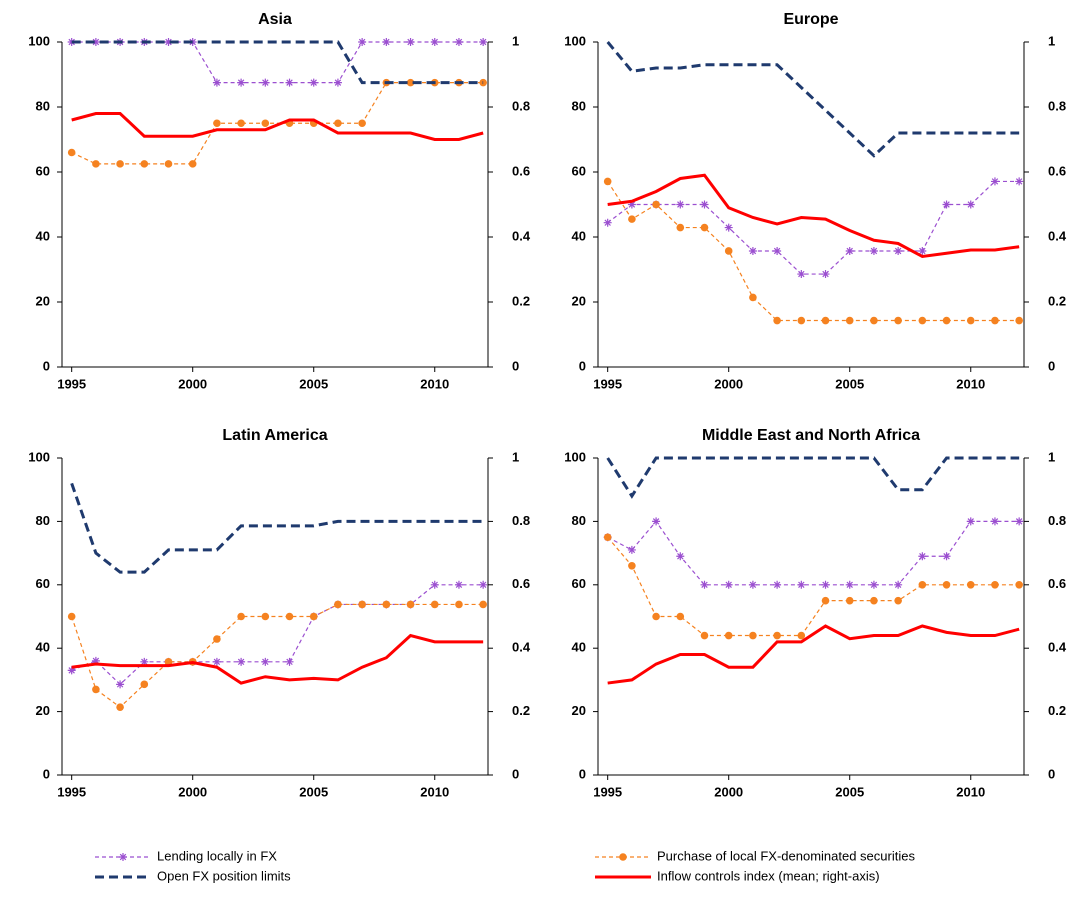 This screenshot has height=905, width=1081. Describe the element at coordinates (43, 300) in the screenshot. I see `y-tick-label: 20` at that location.